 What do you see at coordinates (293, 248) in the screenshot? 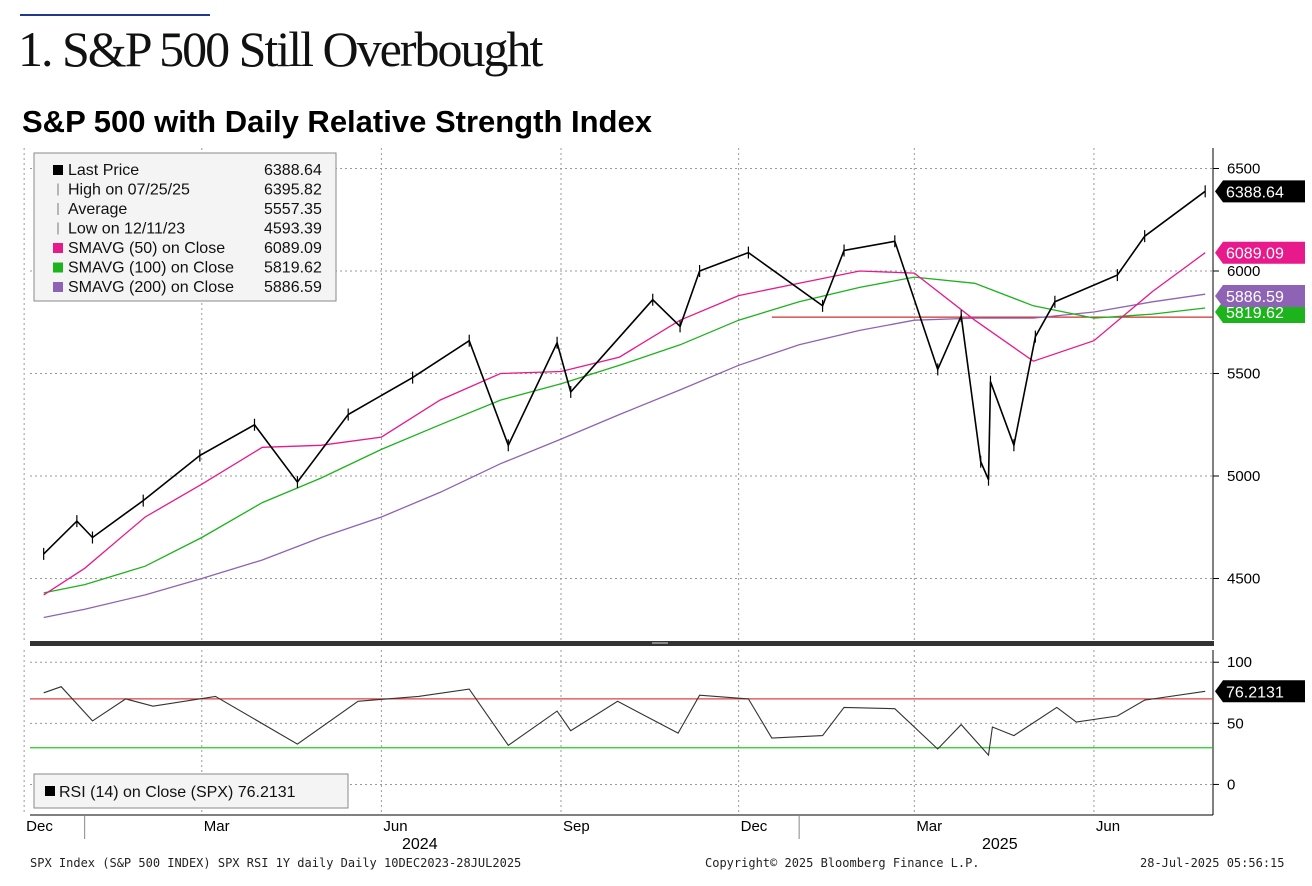
I see `legend-value: 6089.09` at bounding box center [293, 248].